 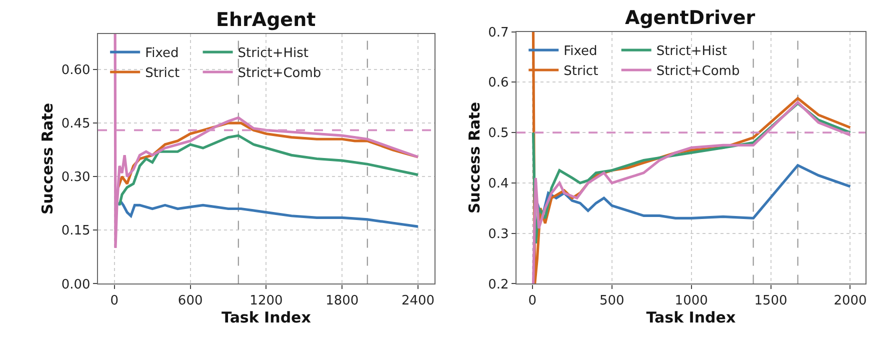 I want to click on x-tick-label: 600, so click(x=190, y=300).